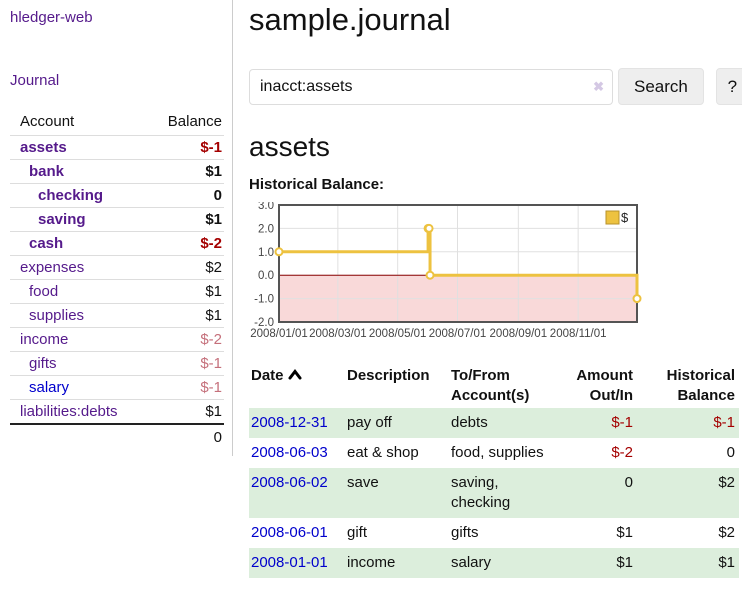 The height and width of the screenshot is (592, 742). Describe the element at coordinates (388, 375) in the screenshot. I see `register-col-description: Description` at that location.